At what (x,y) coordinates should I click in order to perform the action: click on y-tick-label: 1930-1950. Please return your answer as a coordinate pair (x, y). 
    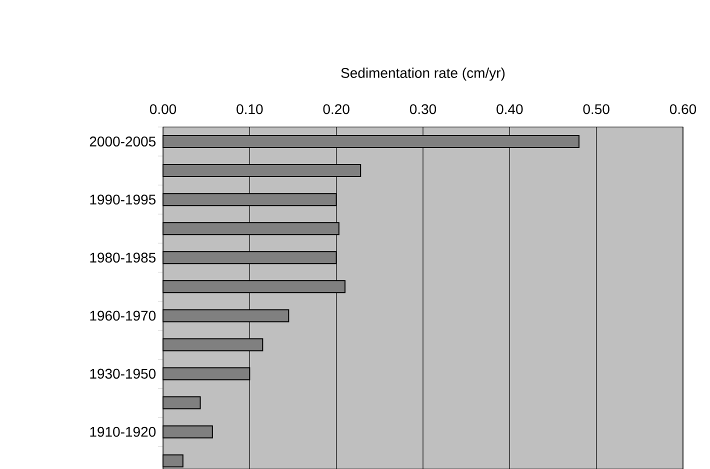
    Looking at the image, I should click on (123, 373).